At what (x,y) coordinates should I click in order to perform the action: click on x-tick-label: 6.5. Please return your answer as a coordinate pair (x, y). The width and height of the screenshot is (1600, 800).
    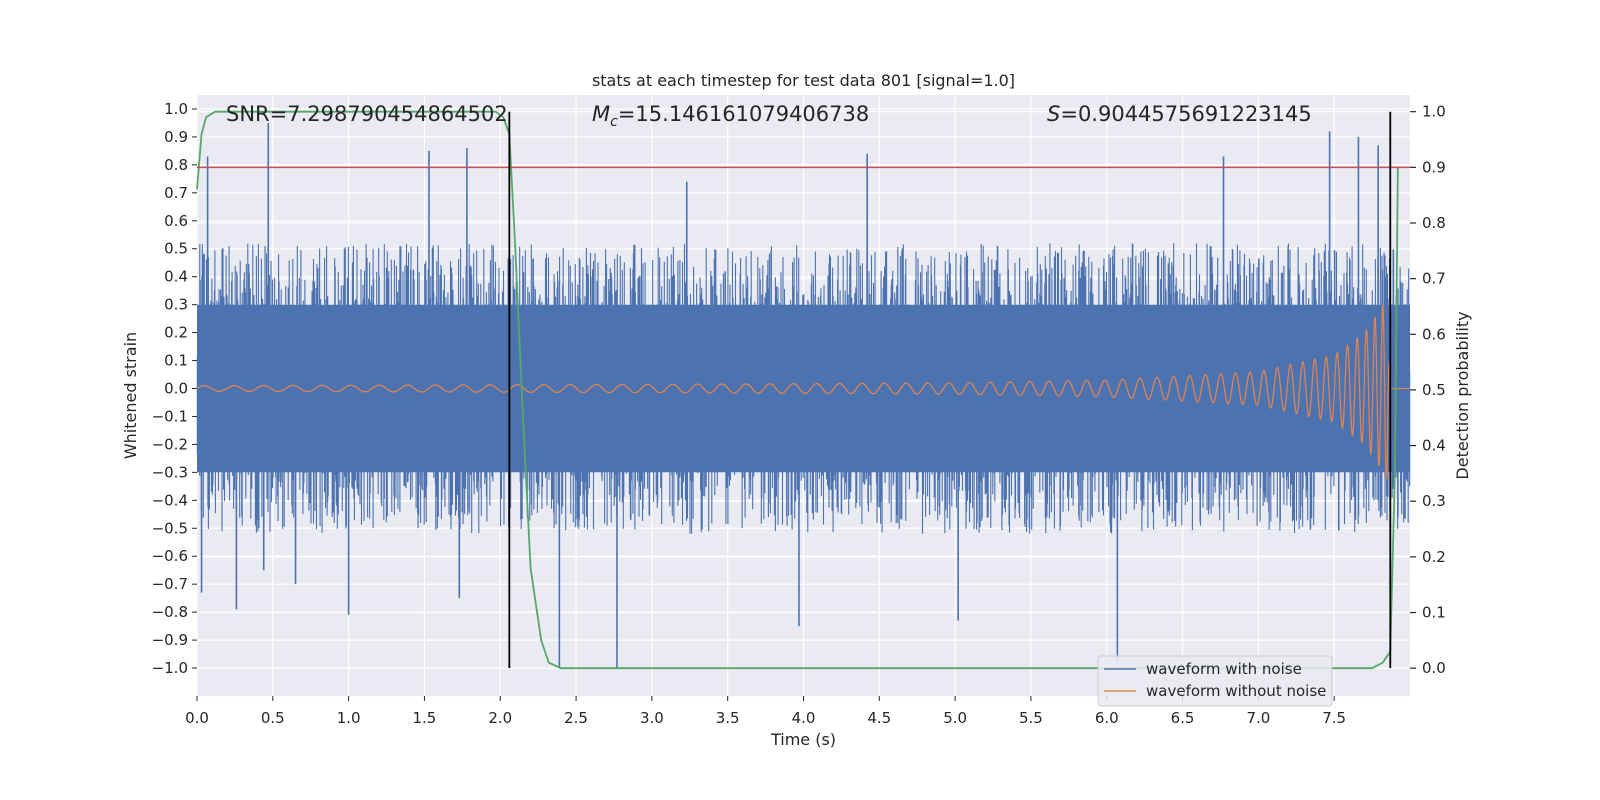
    Looking at the image, I should click on (1183, 718).